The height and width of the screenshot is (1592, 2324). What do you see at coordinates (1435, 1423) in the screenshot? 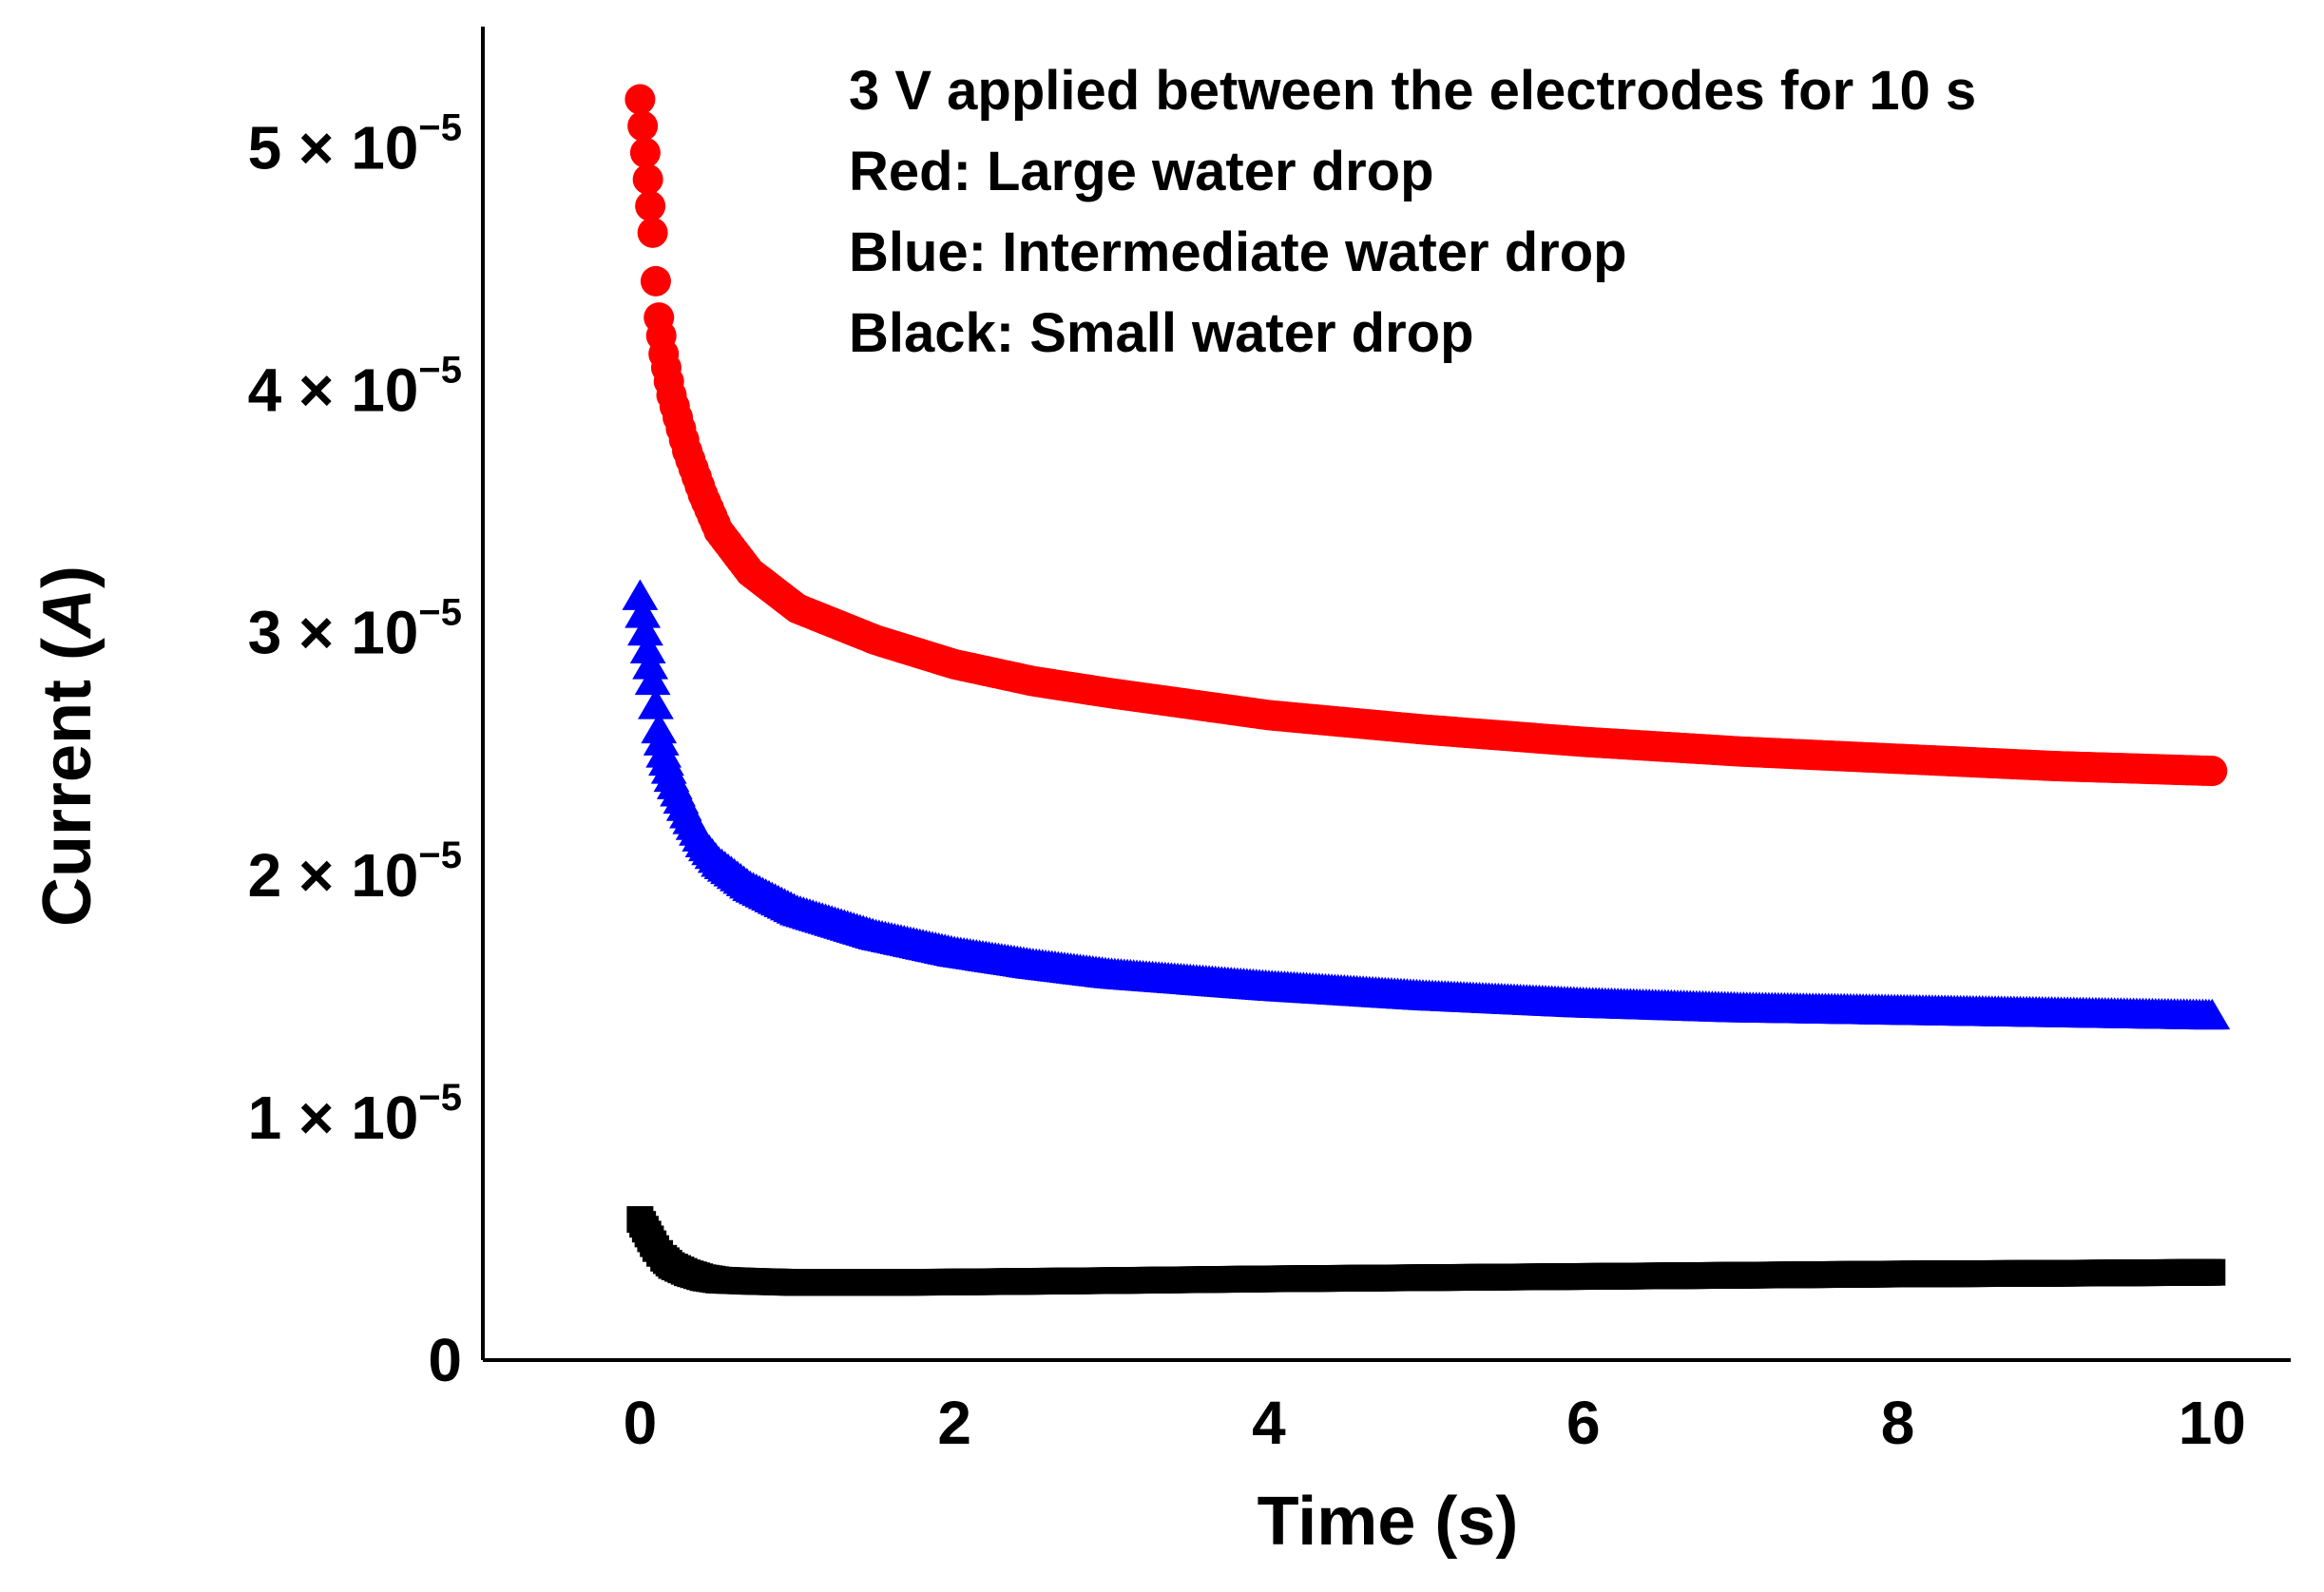
I see `x-ticks-layer: 0 2 4 6 8 10` at bounding box center [1435, 1423].